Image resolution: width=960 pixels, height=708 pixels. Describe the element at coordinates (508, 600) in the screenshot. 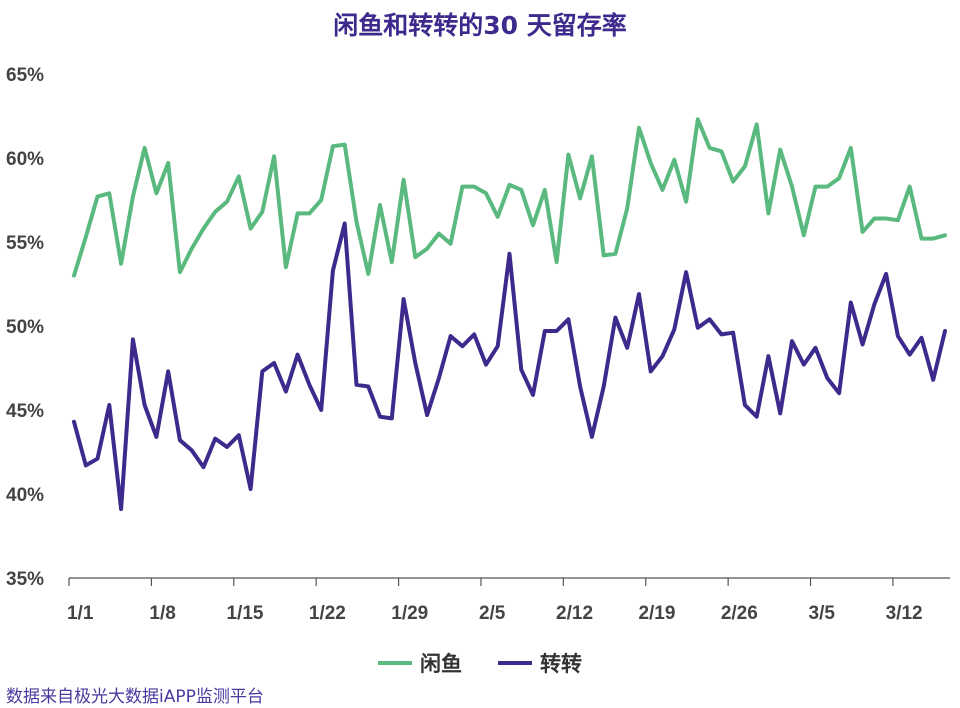

I see `x-axis: 1/1 1/8 1/15 1/22 1/29 2/5 2/12 2/19 2/26 3/5 3/12` at that location.